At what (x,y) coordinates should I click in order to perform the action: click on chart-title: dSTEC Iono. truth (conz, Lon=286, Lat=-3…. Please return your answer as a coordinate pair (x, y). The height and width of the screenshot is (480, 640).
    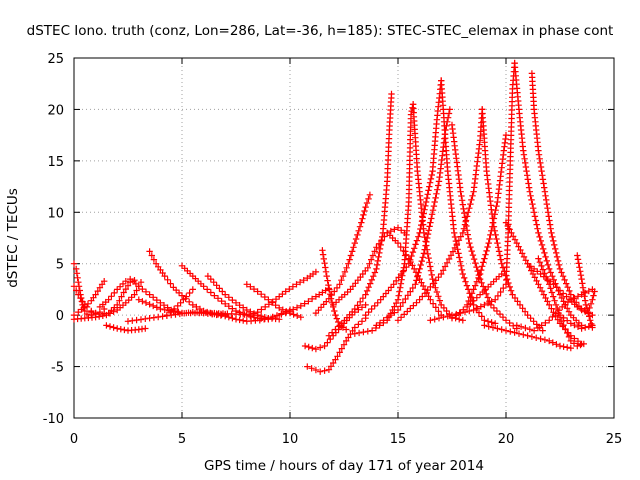
    Looking at the image, I should click on (320, 31).